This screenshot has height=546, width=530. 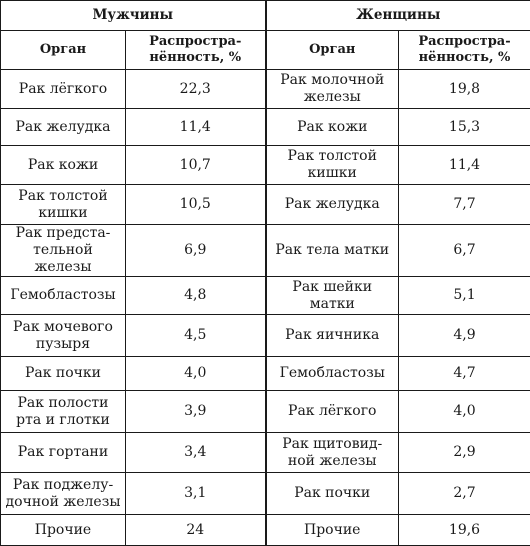 What do you see at coordinates (196, 205) in the screenshot?
I see `men-prevalence-cell: 10,5` at bounding box center [196, 205].